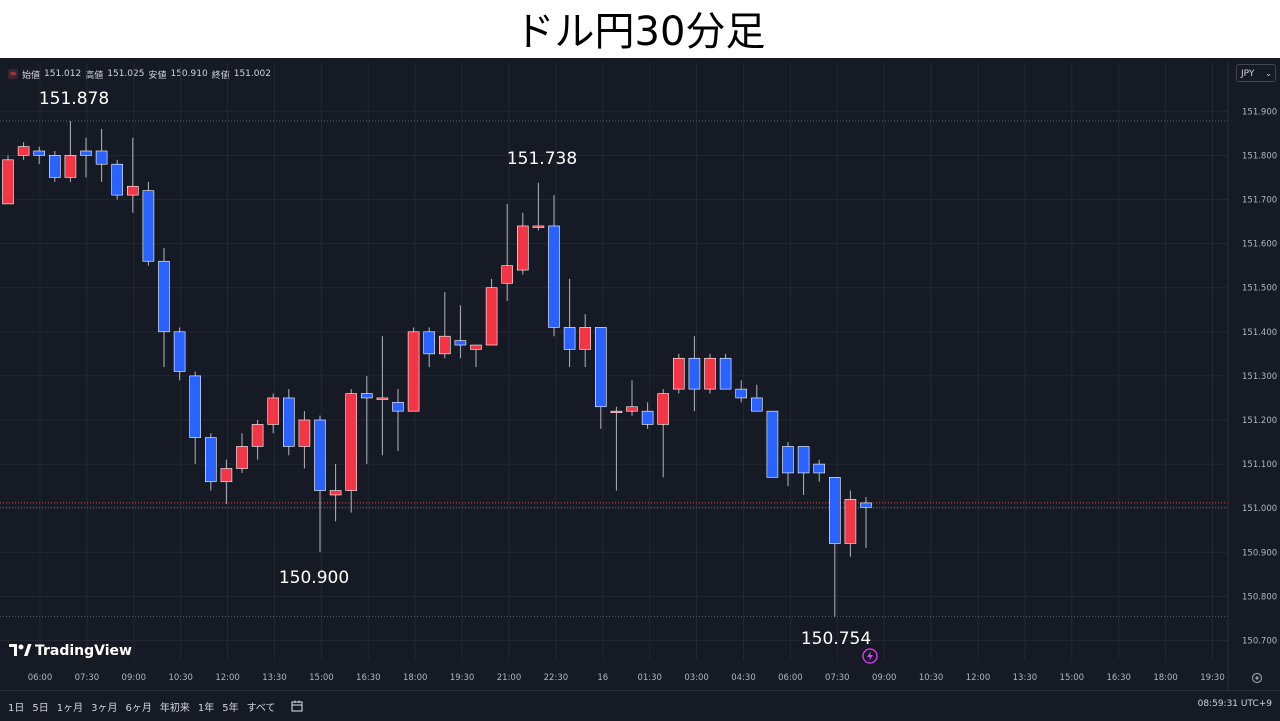 The width and height of the screenshot is (1280, 721). What do you see at coordinates (220, 75) in the screenshot?
I see `close-label: 終値` at bounding box center [220, 75].